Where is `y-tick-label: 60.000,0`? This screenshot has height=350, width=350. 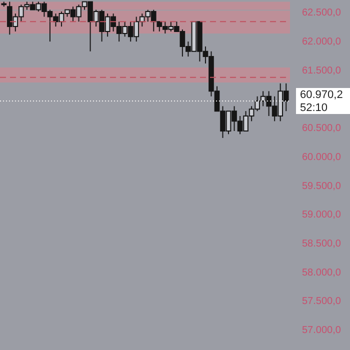 y-tick-label: 60.000,0 is located at coordinates (322, 157).